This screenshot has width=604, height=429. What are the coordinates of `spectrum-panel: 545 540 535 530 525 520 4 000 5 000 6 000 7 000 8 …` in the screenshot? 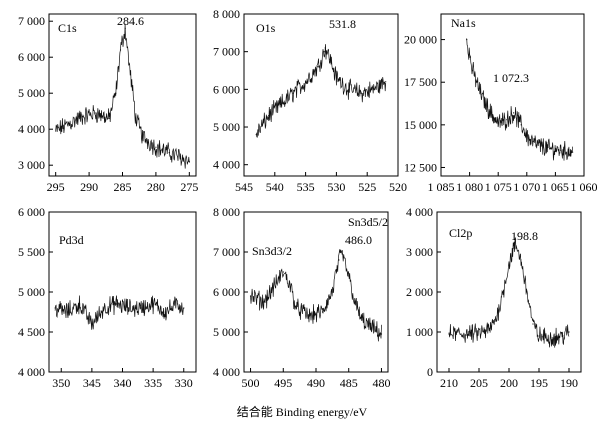 It's located at (310, 100).